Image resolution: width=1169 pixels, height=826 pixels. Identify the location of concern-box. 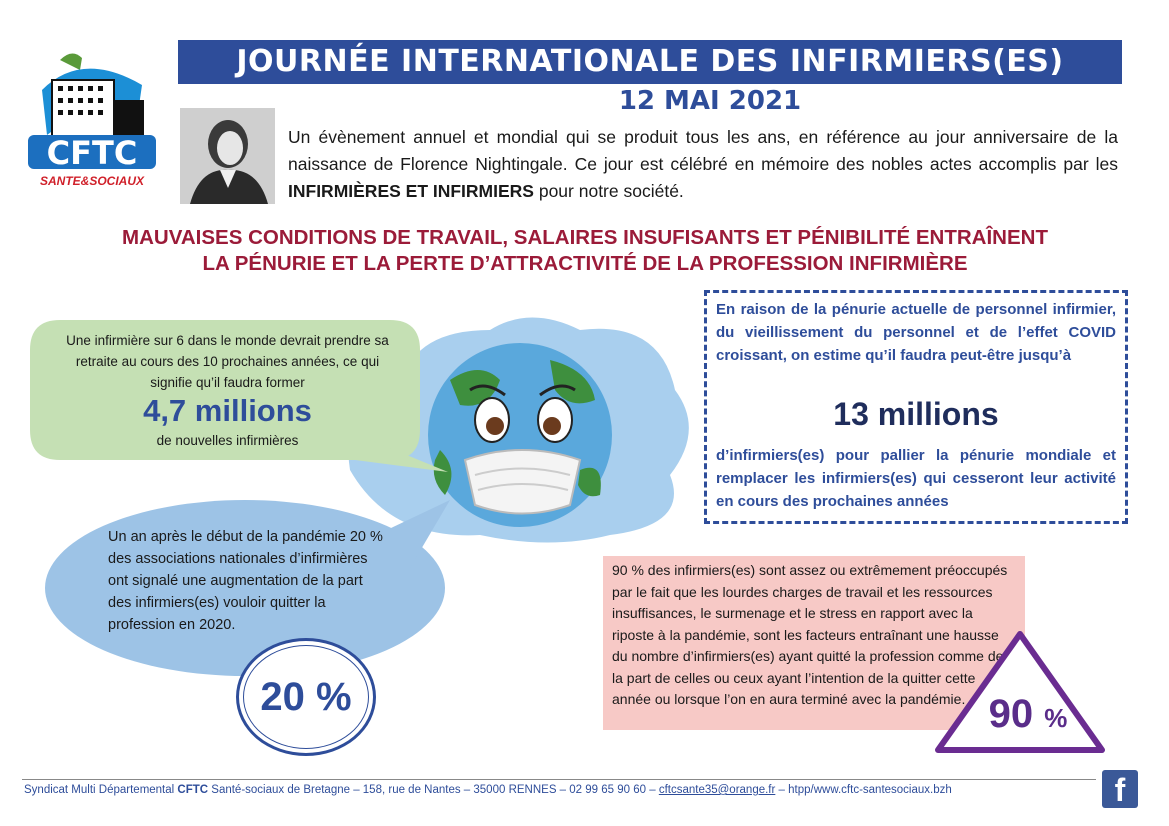
(814, 643).